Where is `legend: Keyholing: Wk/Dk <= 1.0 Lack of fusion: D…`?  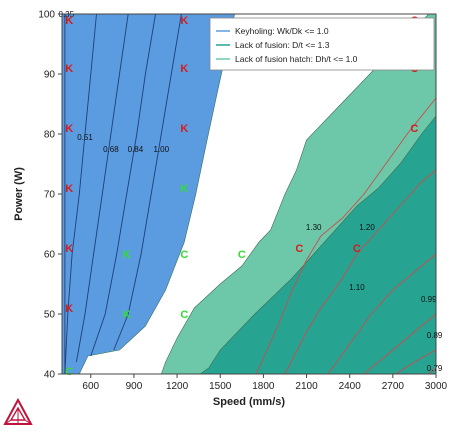
legend: Keyholing: Wk/Dk <= 1.0 Lack of fusion: D… is located at coordinates (322, 44).